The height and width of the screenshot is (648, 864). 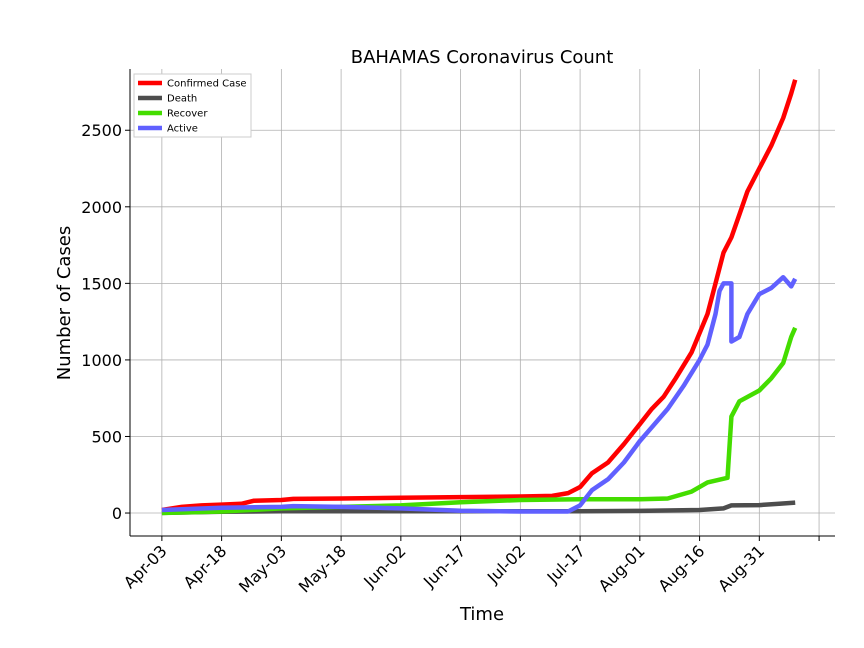 What do you see at coordinates (207, 84) in the screenshot?
I see `legend-label: Confirmed Case` at bounding box center [207, 84].